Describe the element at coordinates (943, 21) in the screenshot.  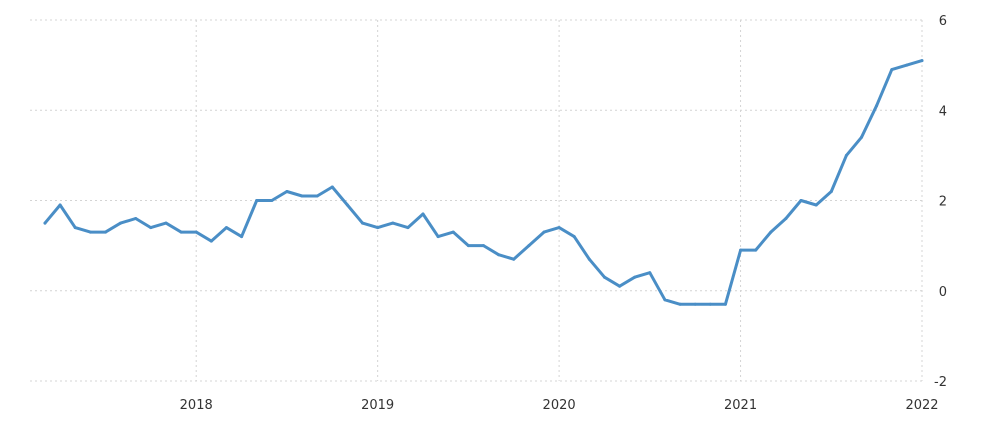
I see `y-tick-label: 6` at that location.